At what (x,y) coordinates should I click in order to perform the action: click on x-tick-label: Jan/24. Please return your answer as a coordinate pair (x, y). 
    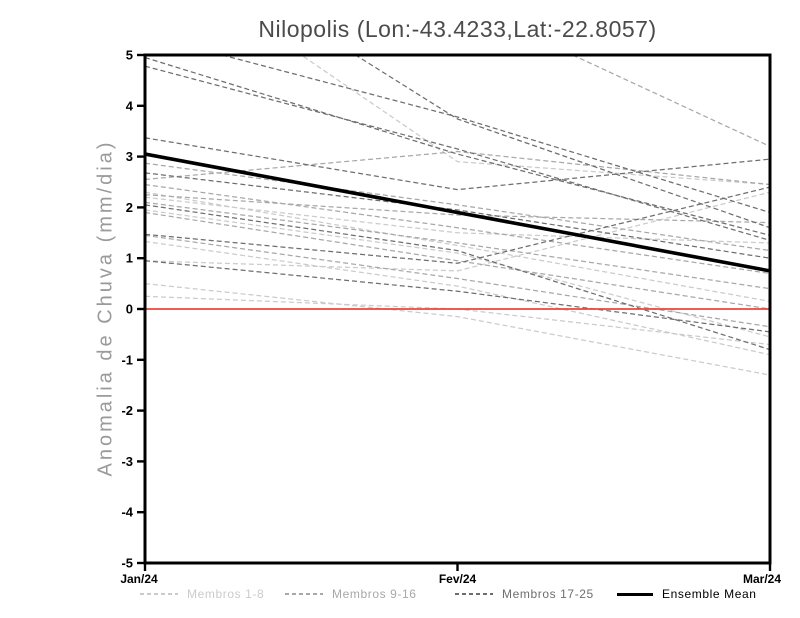
    Looking at the image, I should click on (139, 579).